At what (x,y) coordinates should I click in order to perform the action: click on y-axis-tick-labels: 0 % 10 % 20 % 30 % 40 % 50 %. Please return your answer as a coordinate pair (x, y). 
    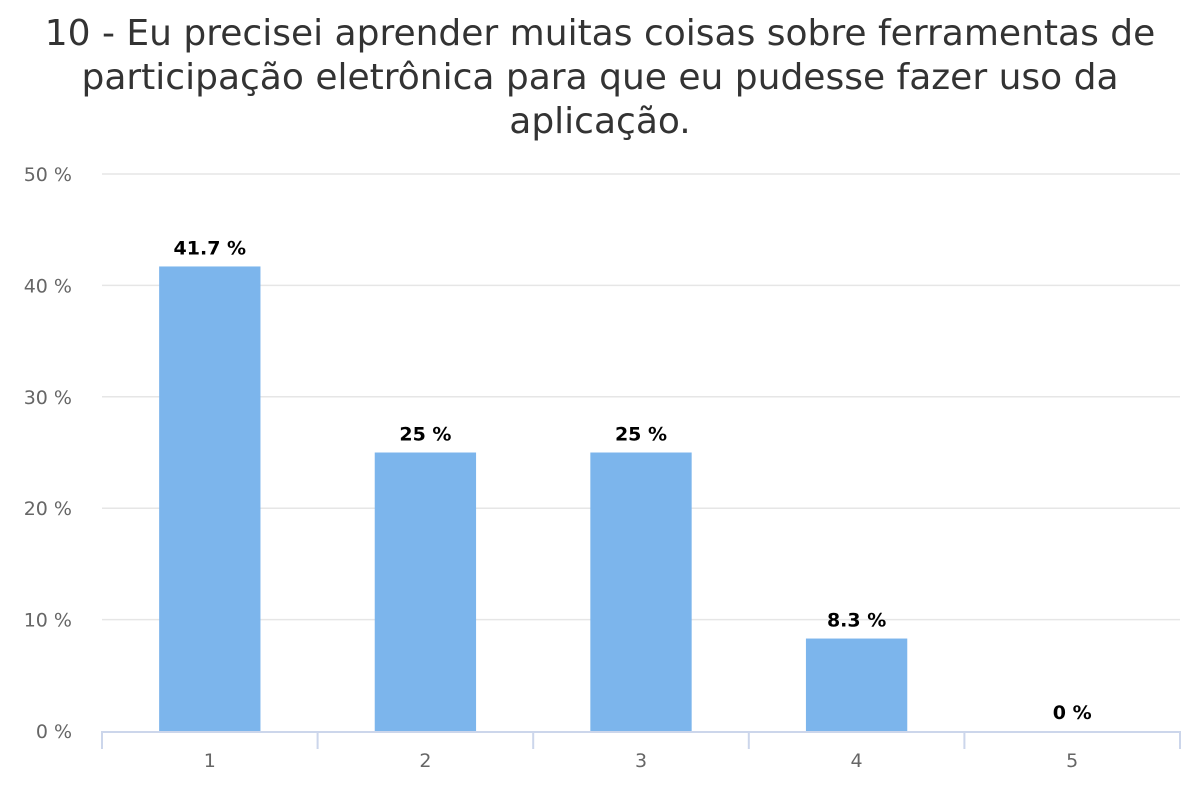
    Looking at the image, I should click on (48, 453).